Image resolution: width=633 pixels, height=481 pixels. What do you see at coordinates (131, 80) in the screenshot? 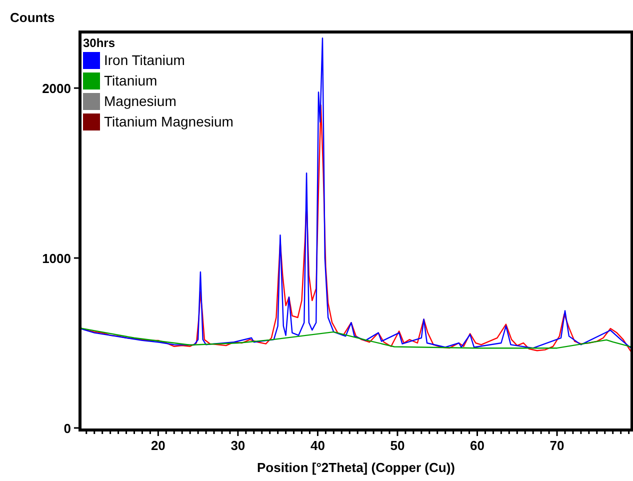
I see `legend-label: Titanium` at bounding box center [131, 80].